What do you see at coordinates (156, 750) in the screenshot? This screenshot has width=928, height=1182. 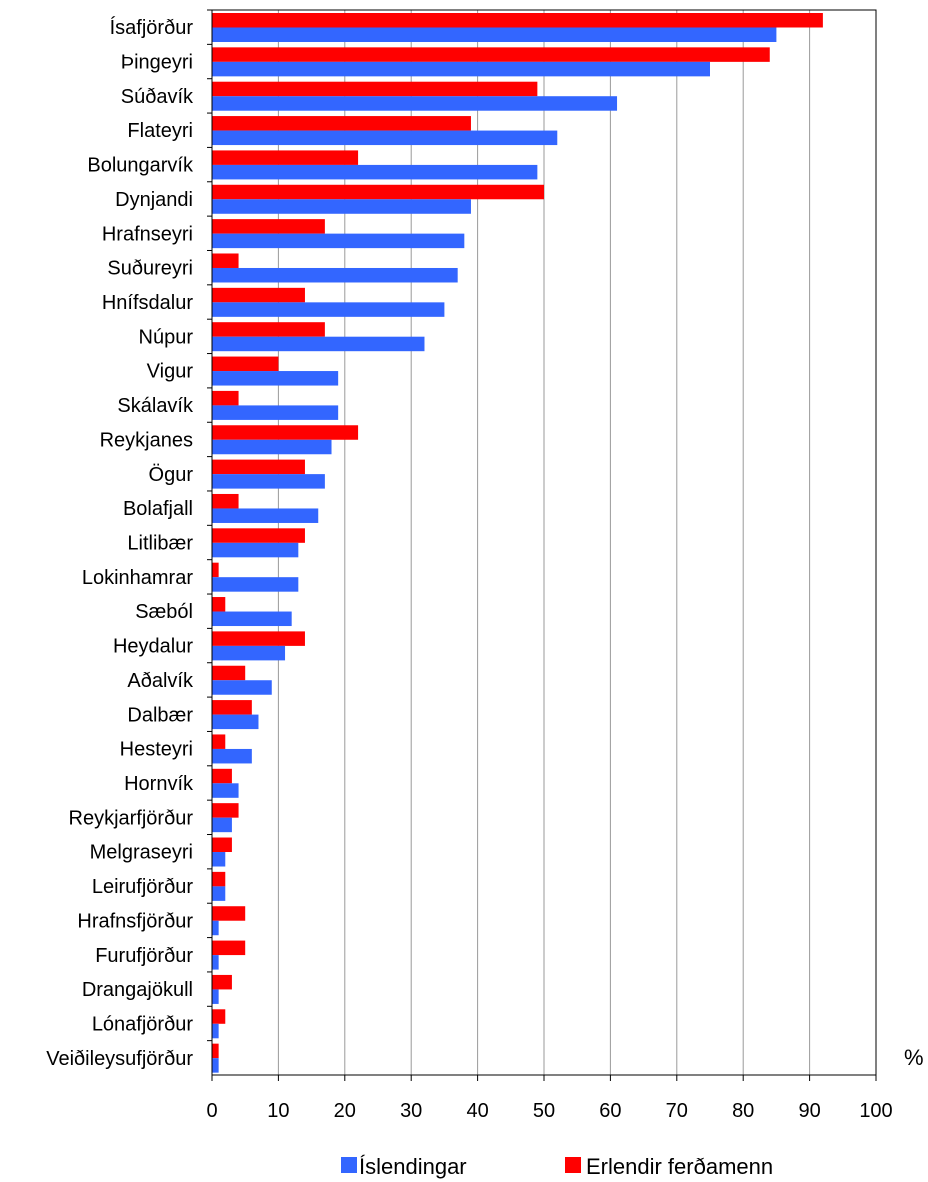 I see `category-label: Hesteyri` at bounding box center [156, 750].